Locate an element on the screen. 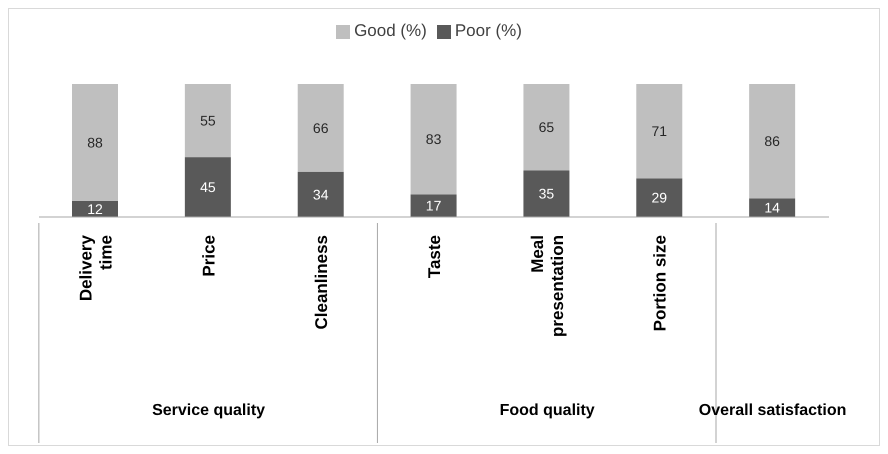  data-label: 34 is located at coordinates (320, 194).